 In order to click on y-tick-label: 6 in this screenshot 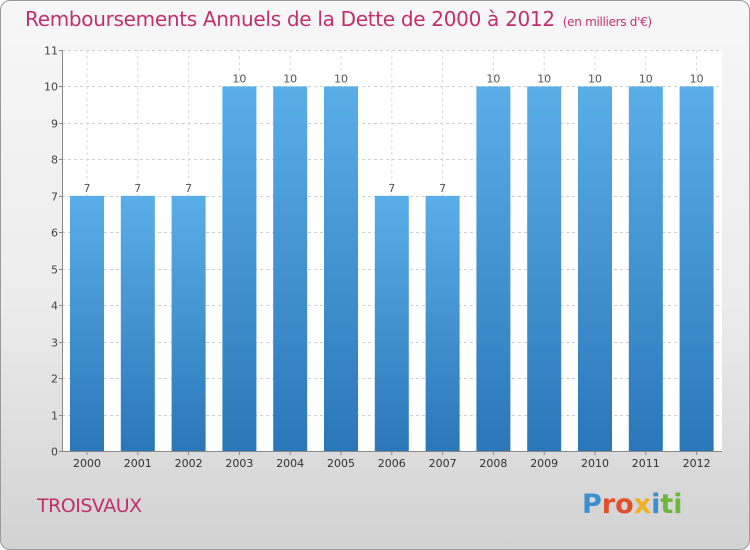, I will do `click(54, 233)`.